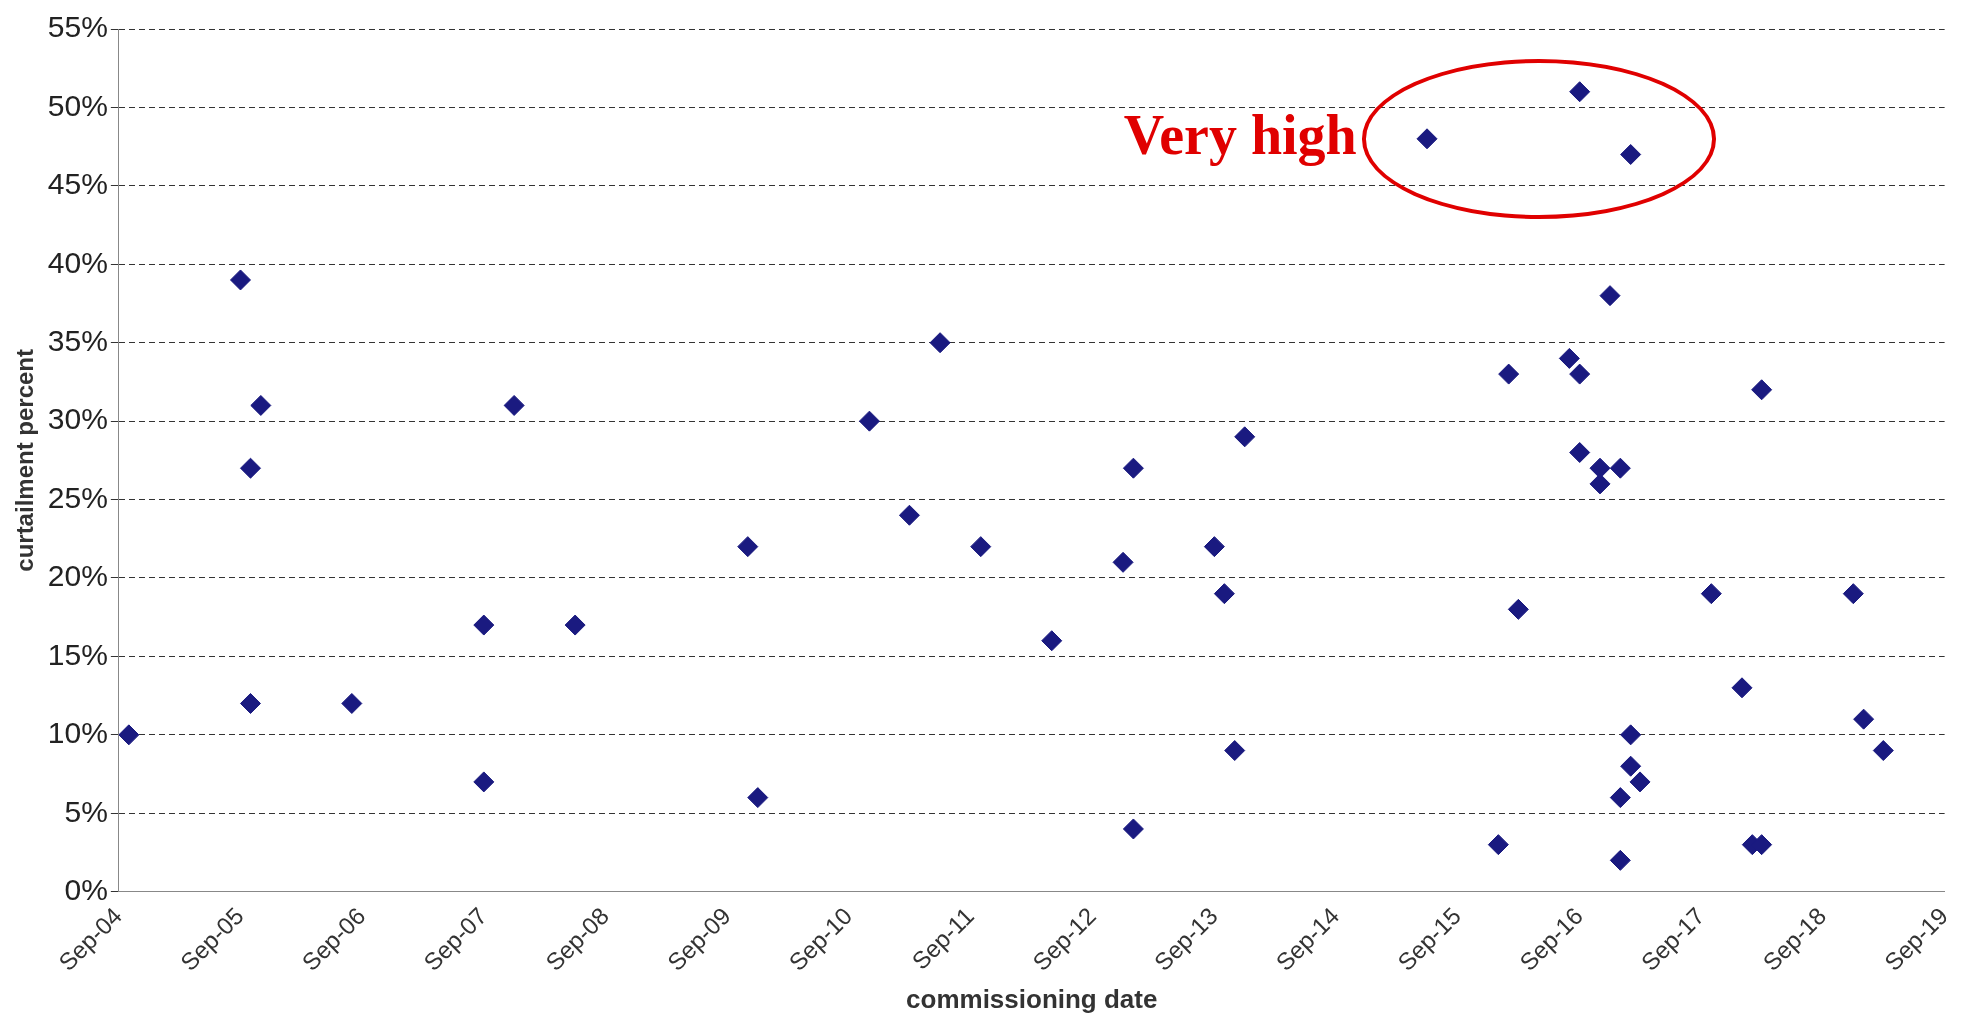  What do you see at coordinates (86, 811) in the screenshot?
I see `y-tick-label: 5%` at bounding box center [86, 811].